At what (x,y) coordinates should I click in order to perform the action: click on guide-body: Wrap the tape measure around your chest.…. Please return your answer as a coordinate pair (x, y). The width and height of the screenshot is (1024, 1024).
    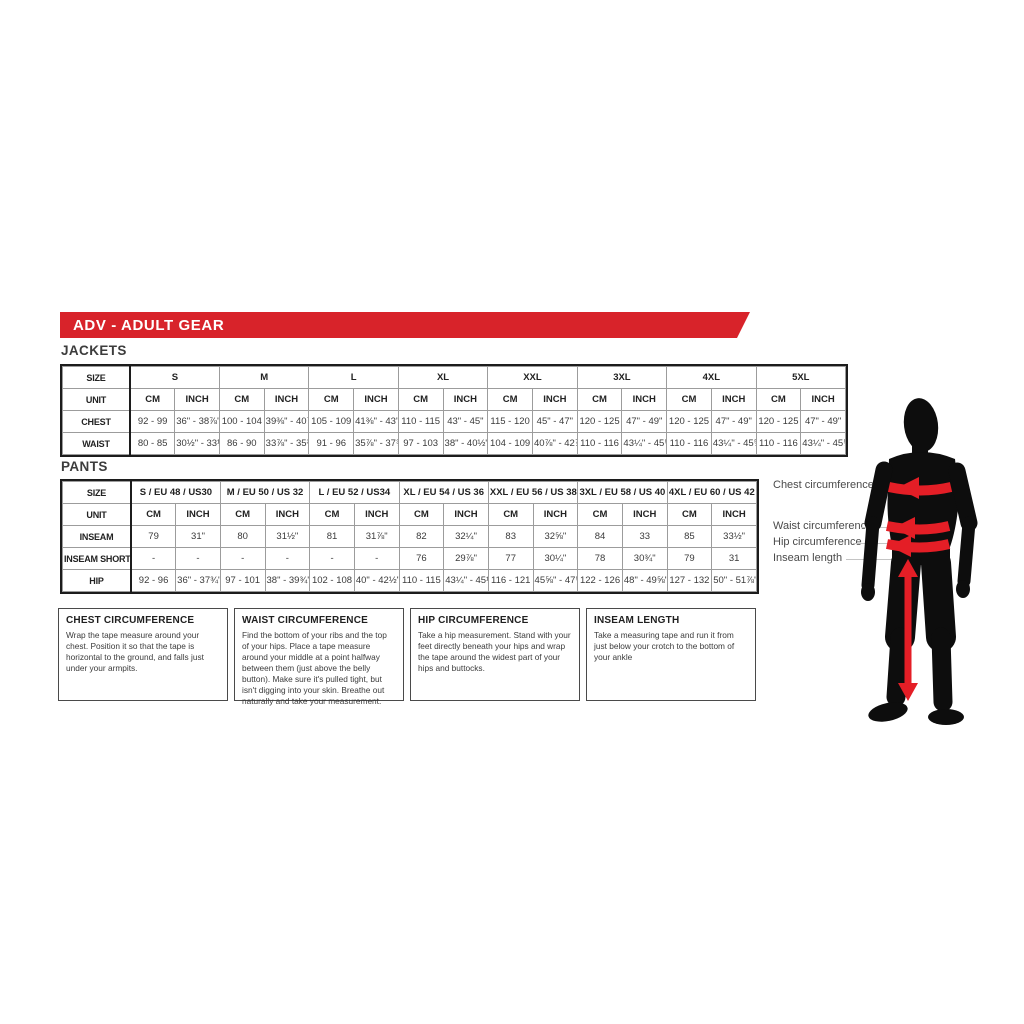
    Looking at the image, I should click on (135, 652).